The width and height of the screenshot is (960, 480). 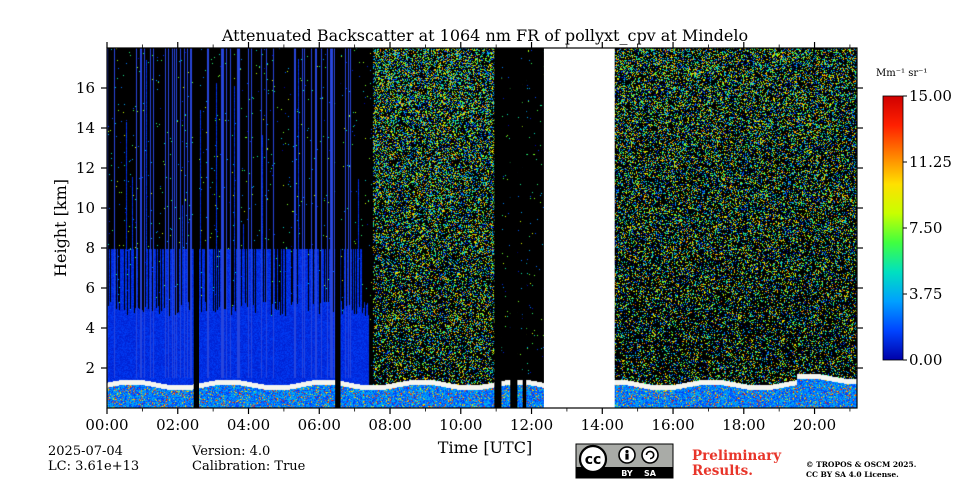 I want to click on cc-logo-text: cc, so click(x=593, y=460).